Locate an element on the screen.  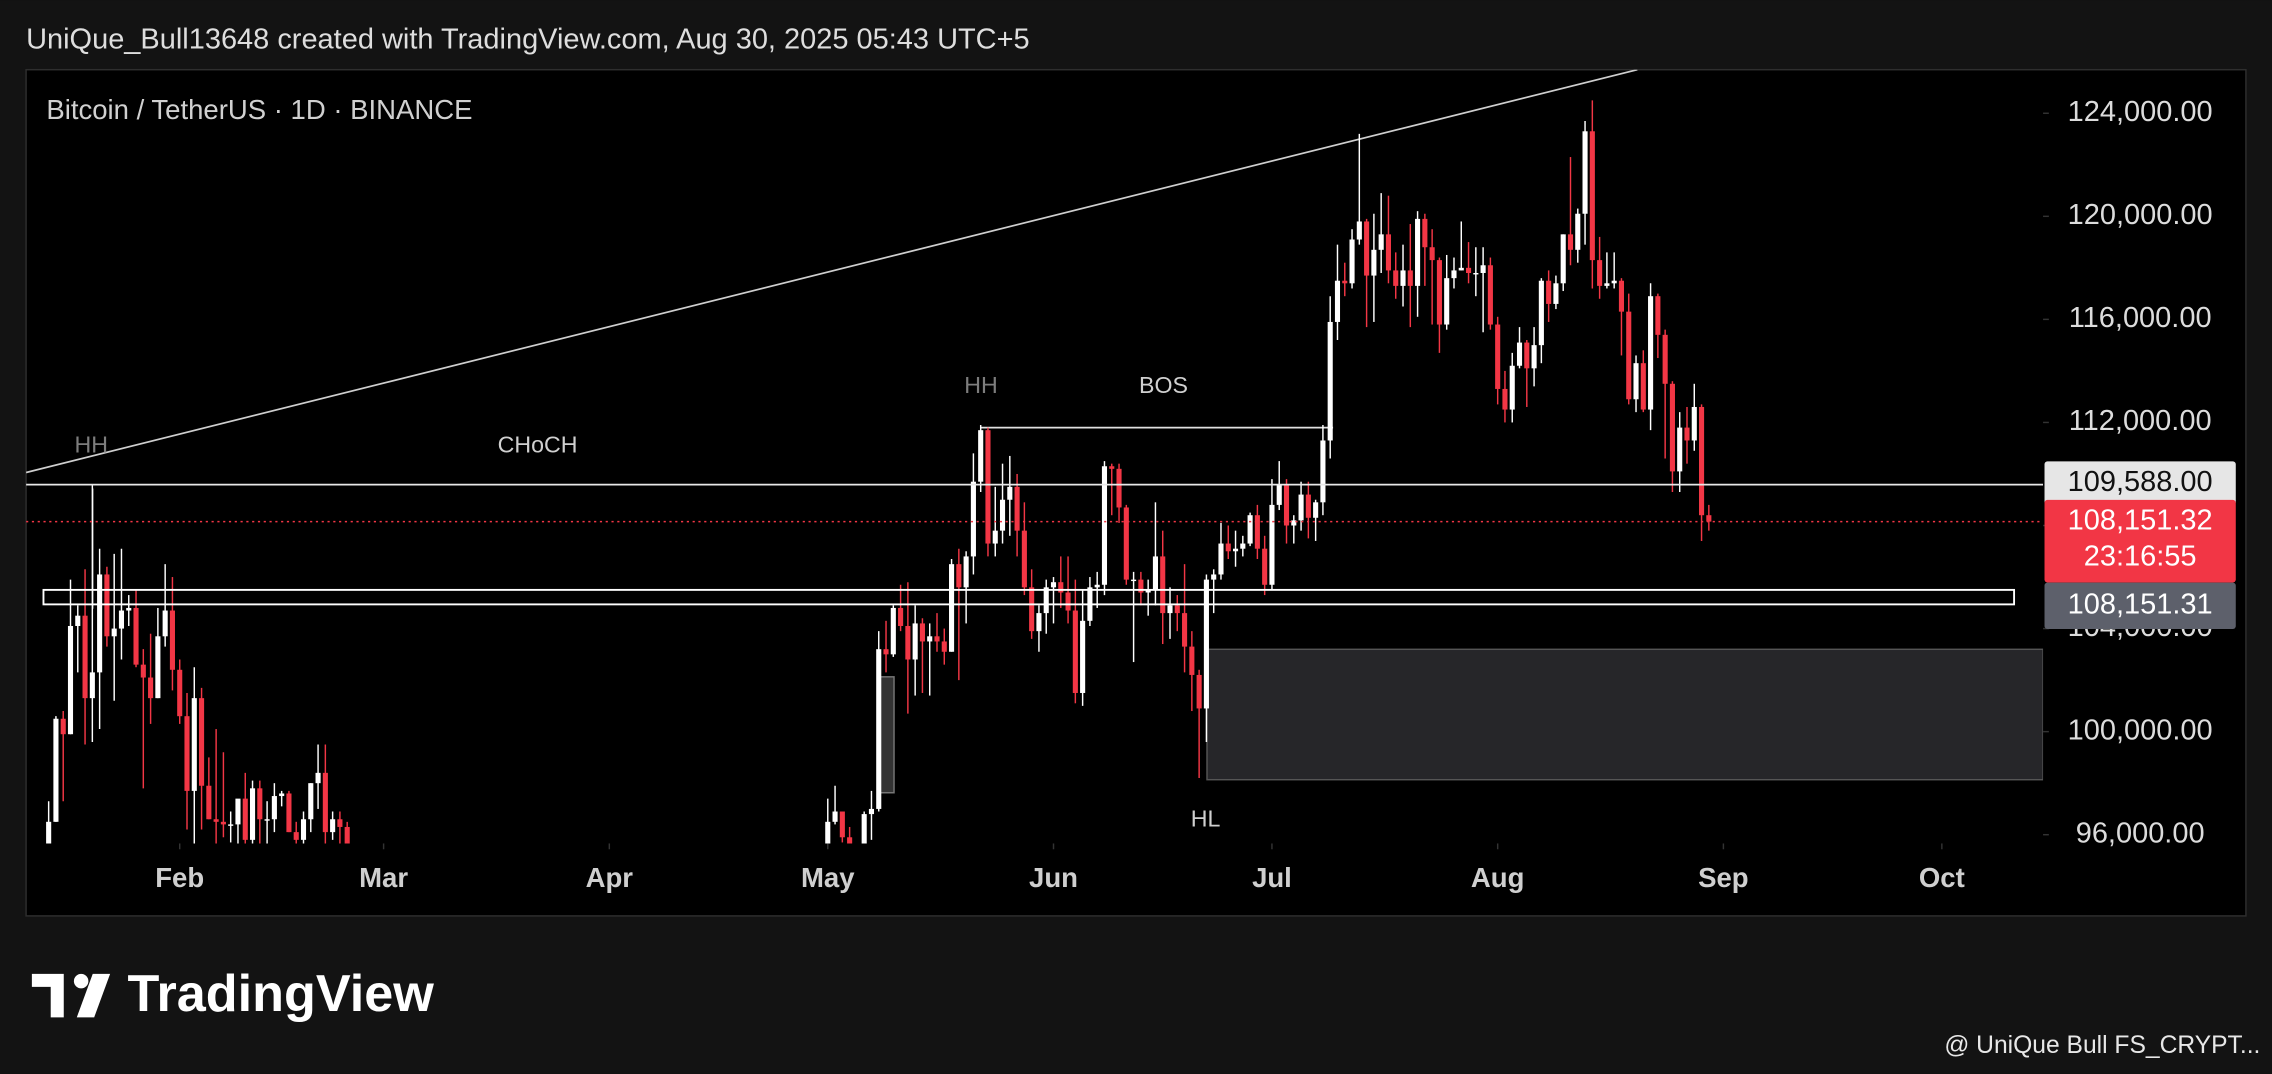
x-tick-label: Jun is located at coordinates (1053, 877).